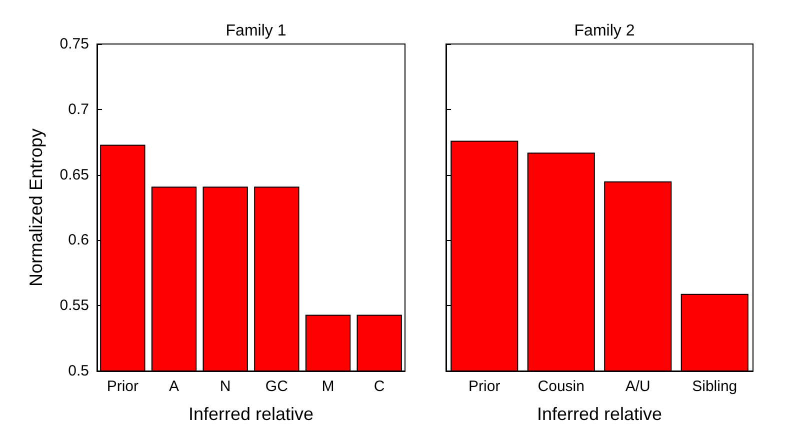 The image size is (801, 430). Describe the element at coordinates (78, 371) in the screenshot. I see `y-tick-label: 0.5` at that location.